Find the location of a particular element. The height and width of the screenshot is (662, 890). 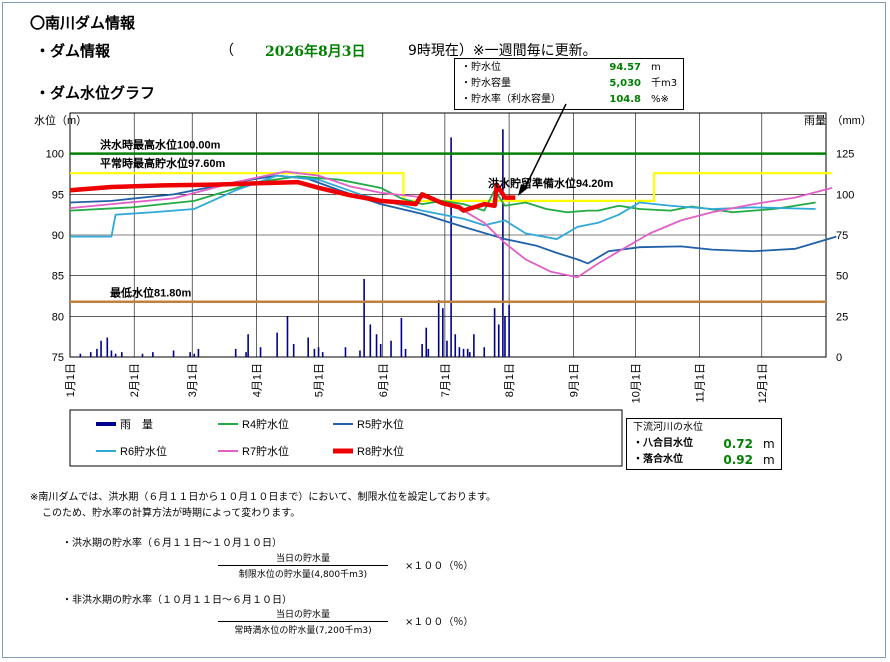

x-tick-label: 9月1日 is located at coordinates (574, 380).